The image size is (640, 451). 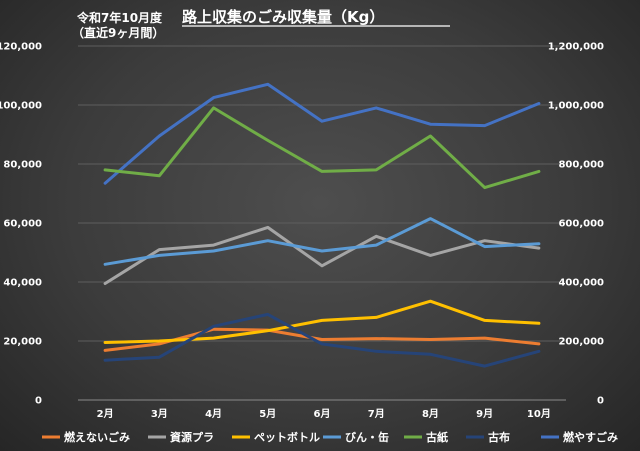 I want to click on x-tick-4: 6月, so click(x=322, y=414).